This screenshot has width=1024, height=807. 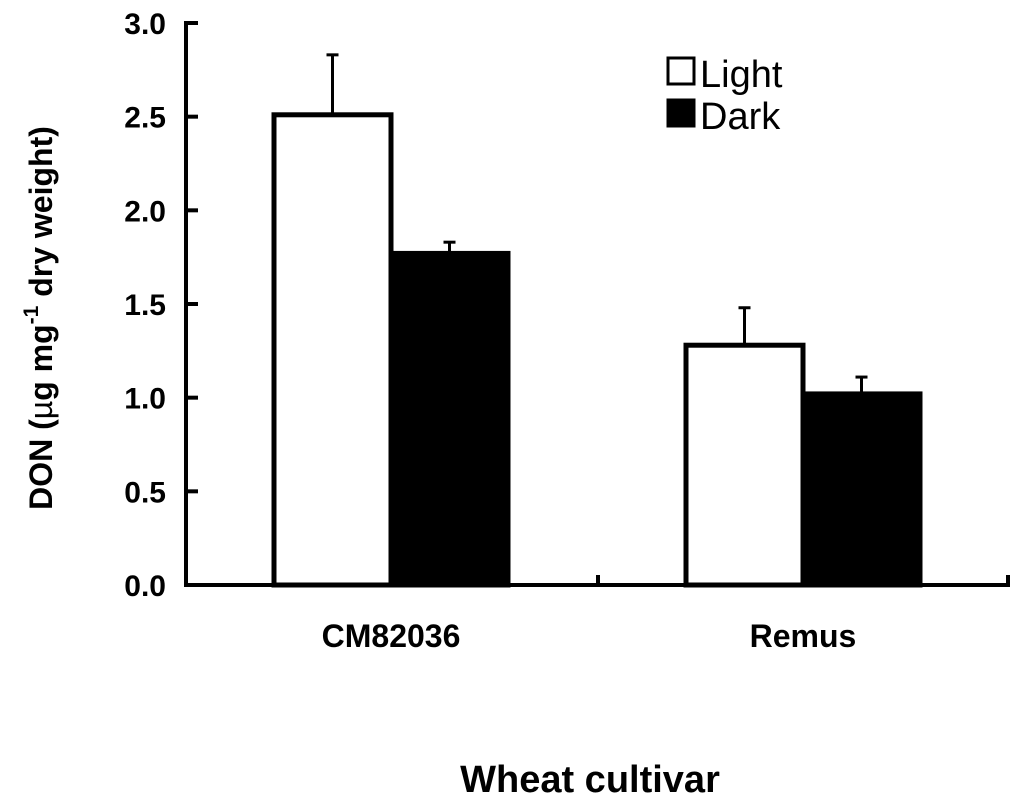 I want to click on y-tick-label: 0.0, so click(x=145, y=586).